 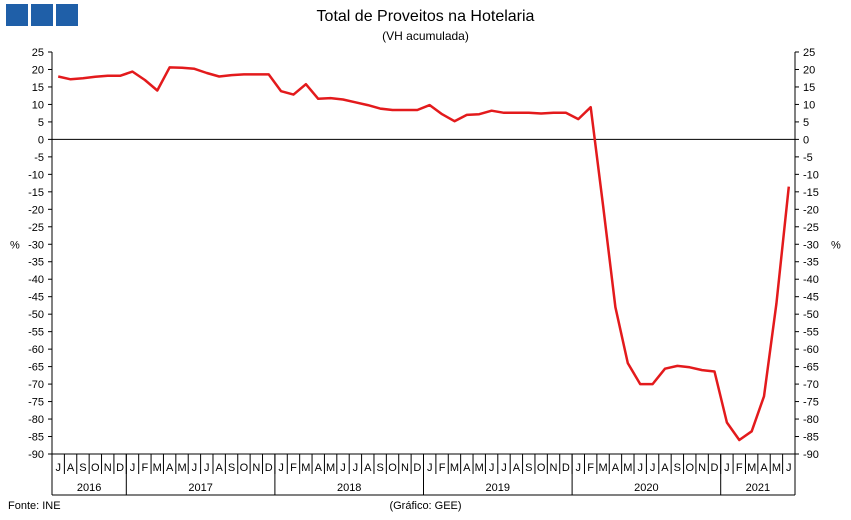 What do you see at coordinates (36, 193) in the screenshot?
I see `y-tick-label-left: -15` at bounding box center [36, 193].